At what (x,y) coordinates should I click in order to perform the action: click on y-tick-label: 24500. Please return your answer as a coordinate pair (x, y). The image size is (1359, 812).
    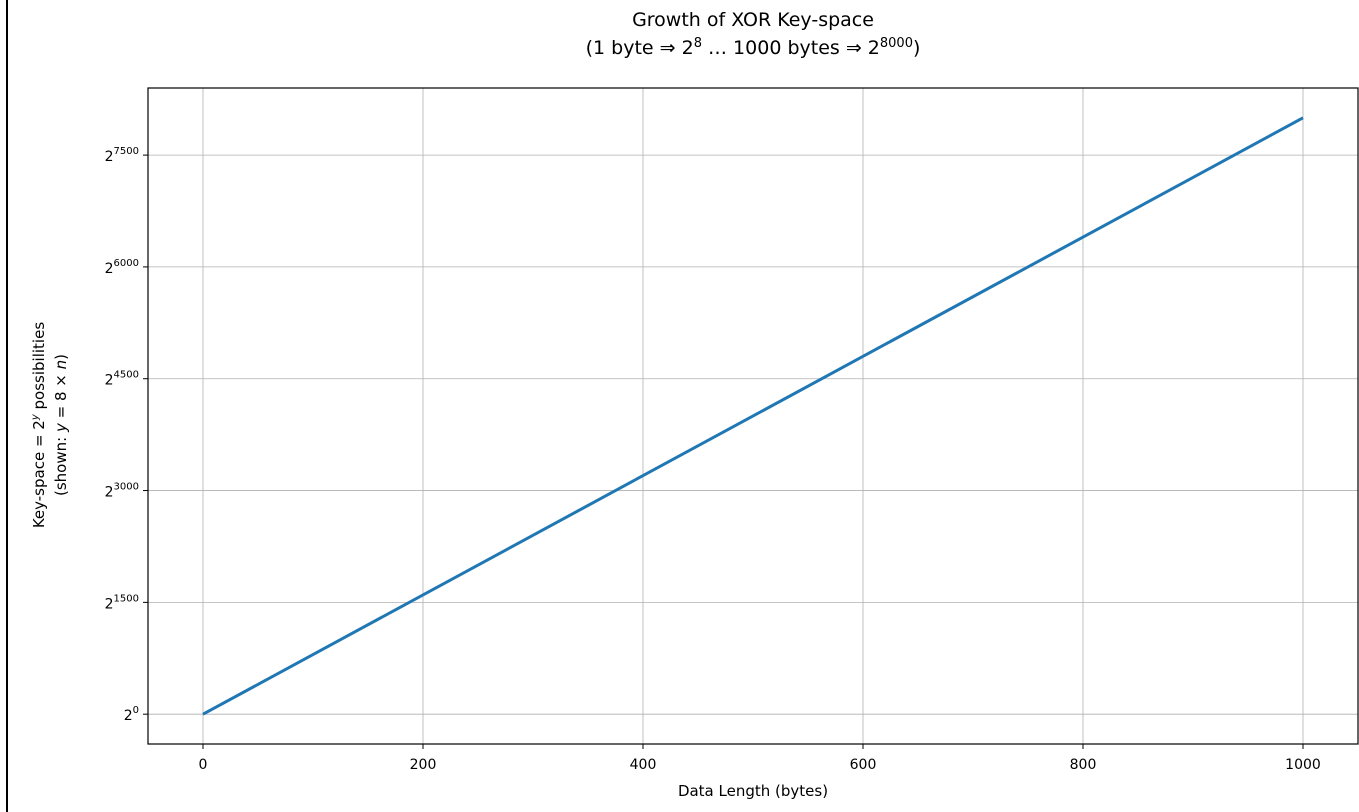
    Looking at the image, I should click on (122, 379).